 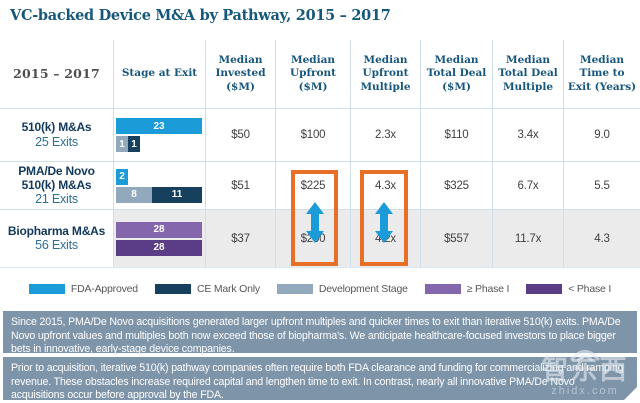 What do you see at coordinates (56, 199) in the screenshot?
I see `exit-count: 21 Exits` at bounding box center [56, 199].